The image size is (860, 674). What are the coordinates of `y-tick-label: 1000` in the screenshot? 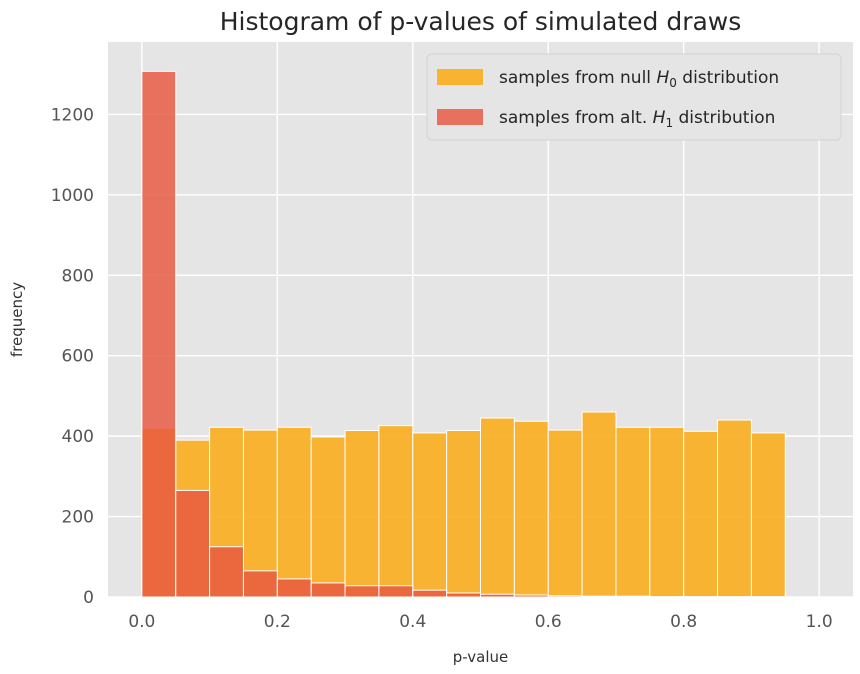 It's located at (72, 196).